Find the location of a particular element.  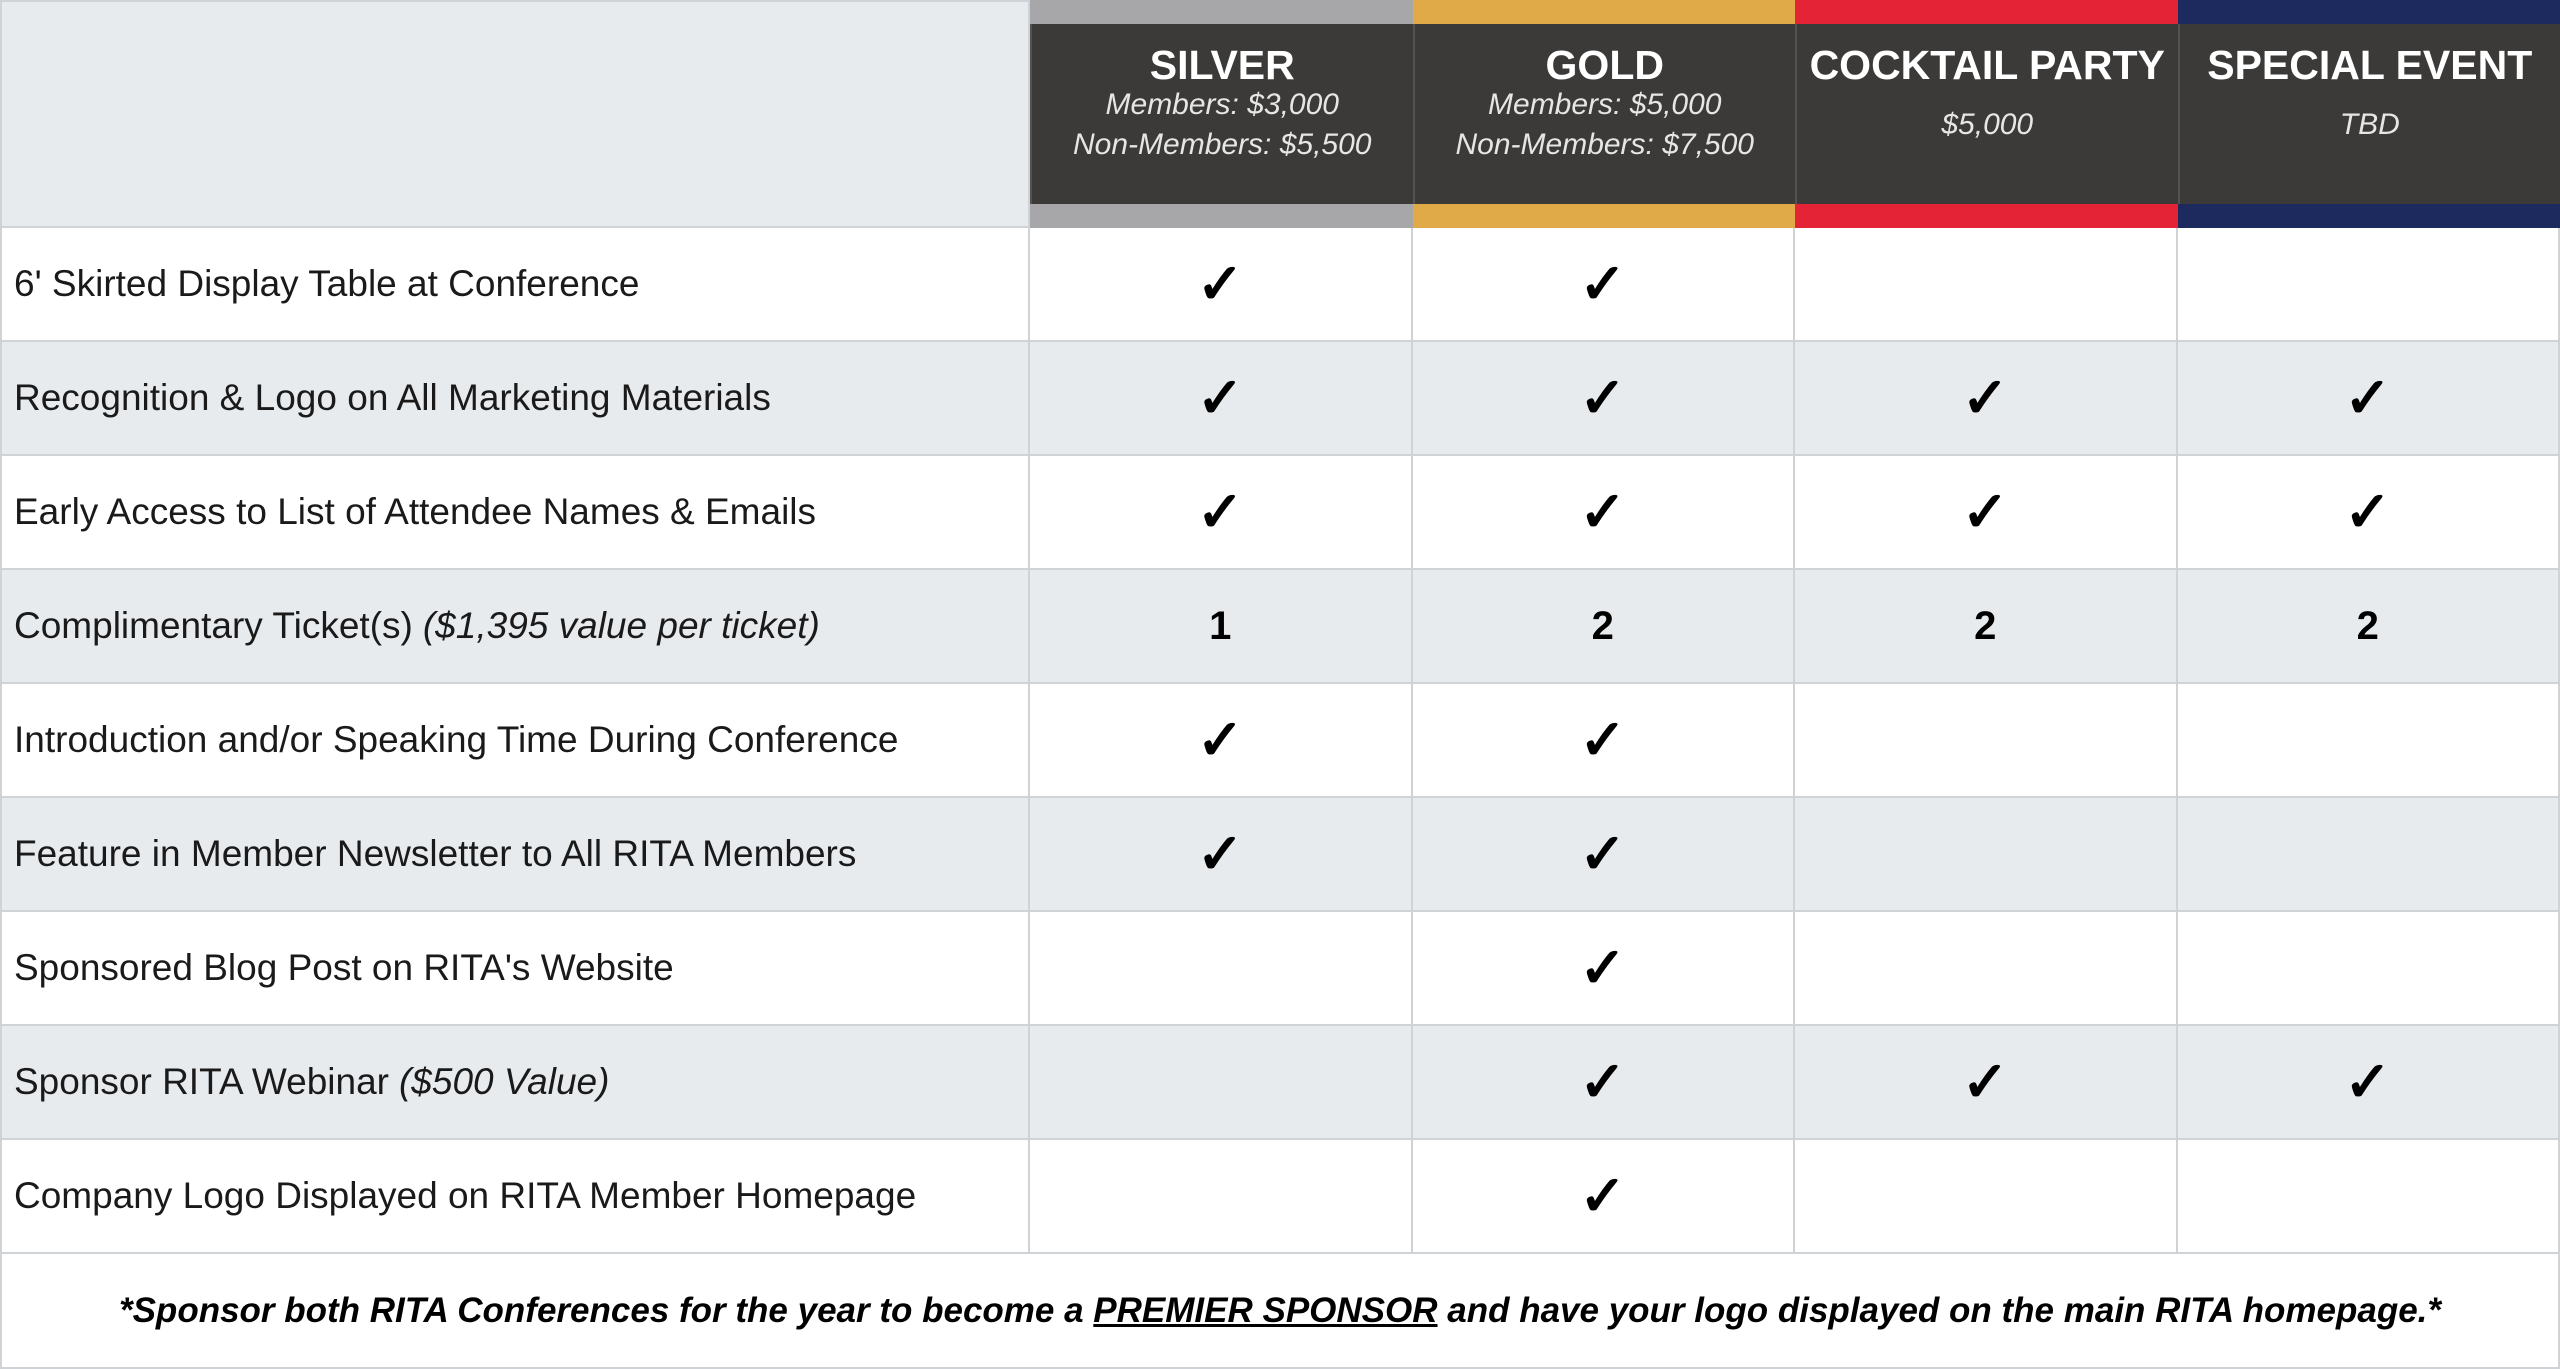

label-text: Sponsor RITA Webinar is located at coordinates (201, 1081).